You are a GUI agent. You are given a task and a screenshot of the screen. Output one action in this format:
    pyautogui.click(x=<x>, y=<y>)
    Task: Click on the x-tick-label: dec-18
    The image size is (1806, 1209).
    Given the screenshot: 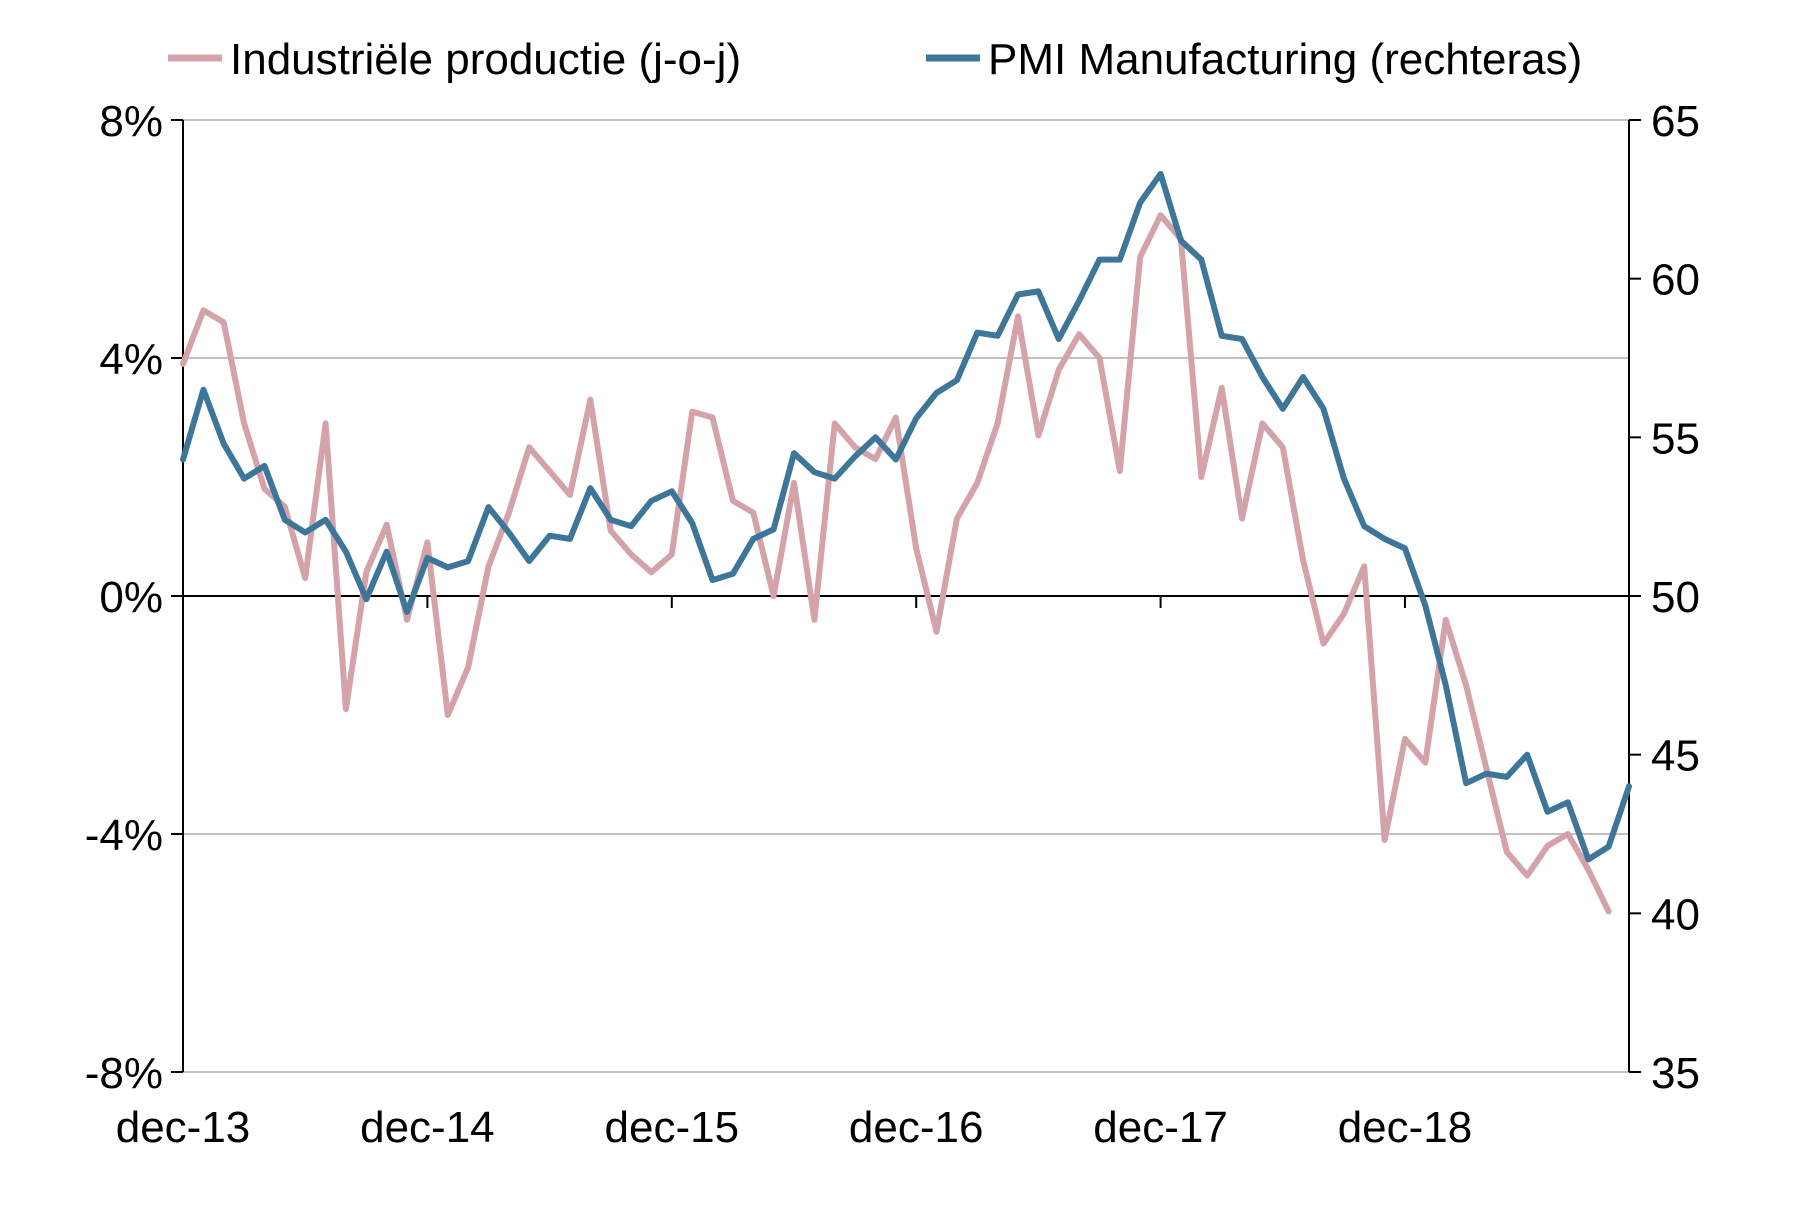 What is the action you would take?
    pyautogui.click(x=1405, y=1127)
    